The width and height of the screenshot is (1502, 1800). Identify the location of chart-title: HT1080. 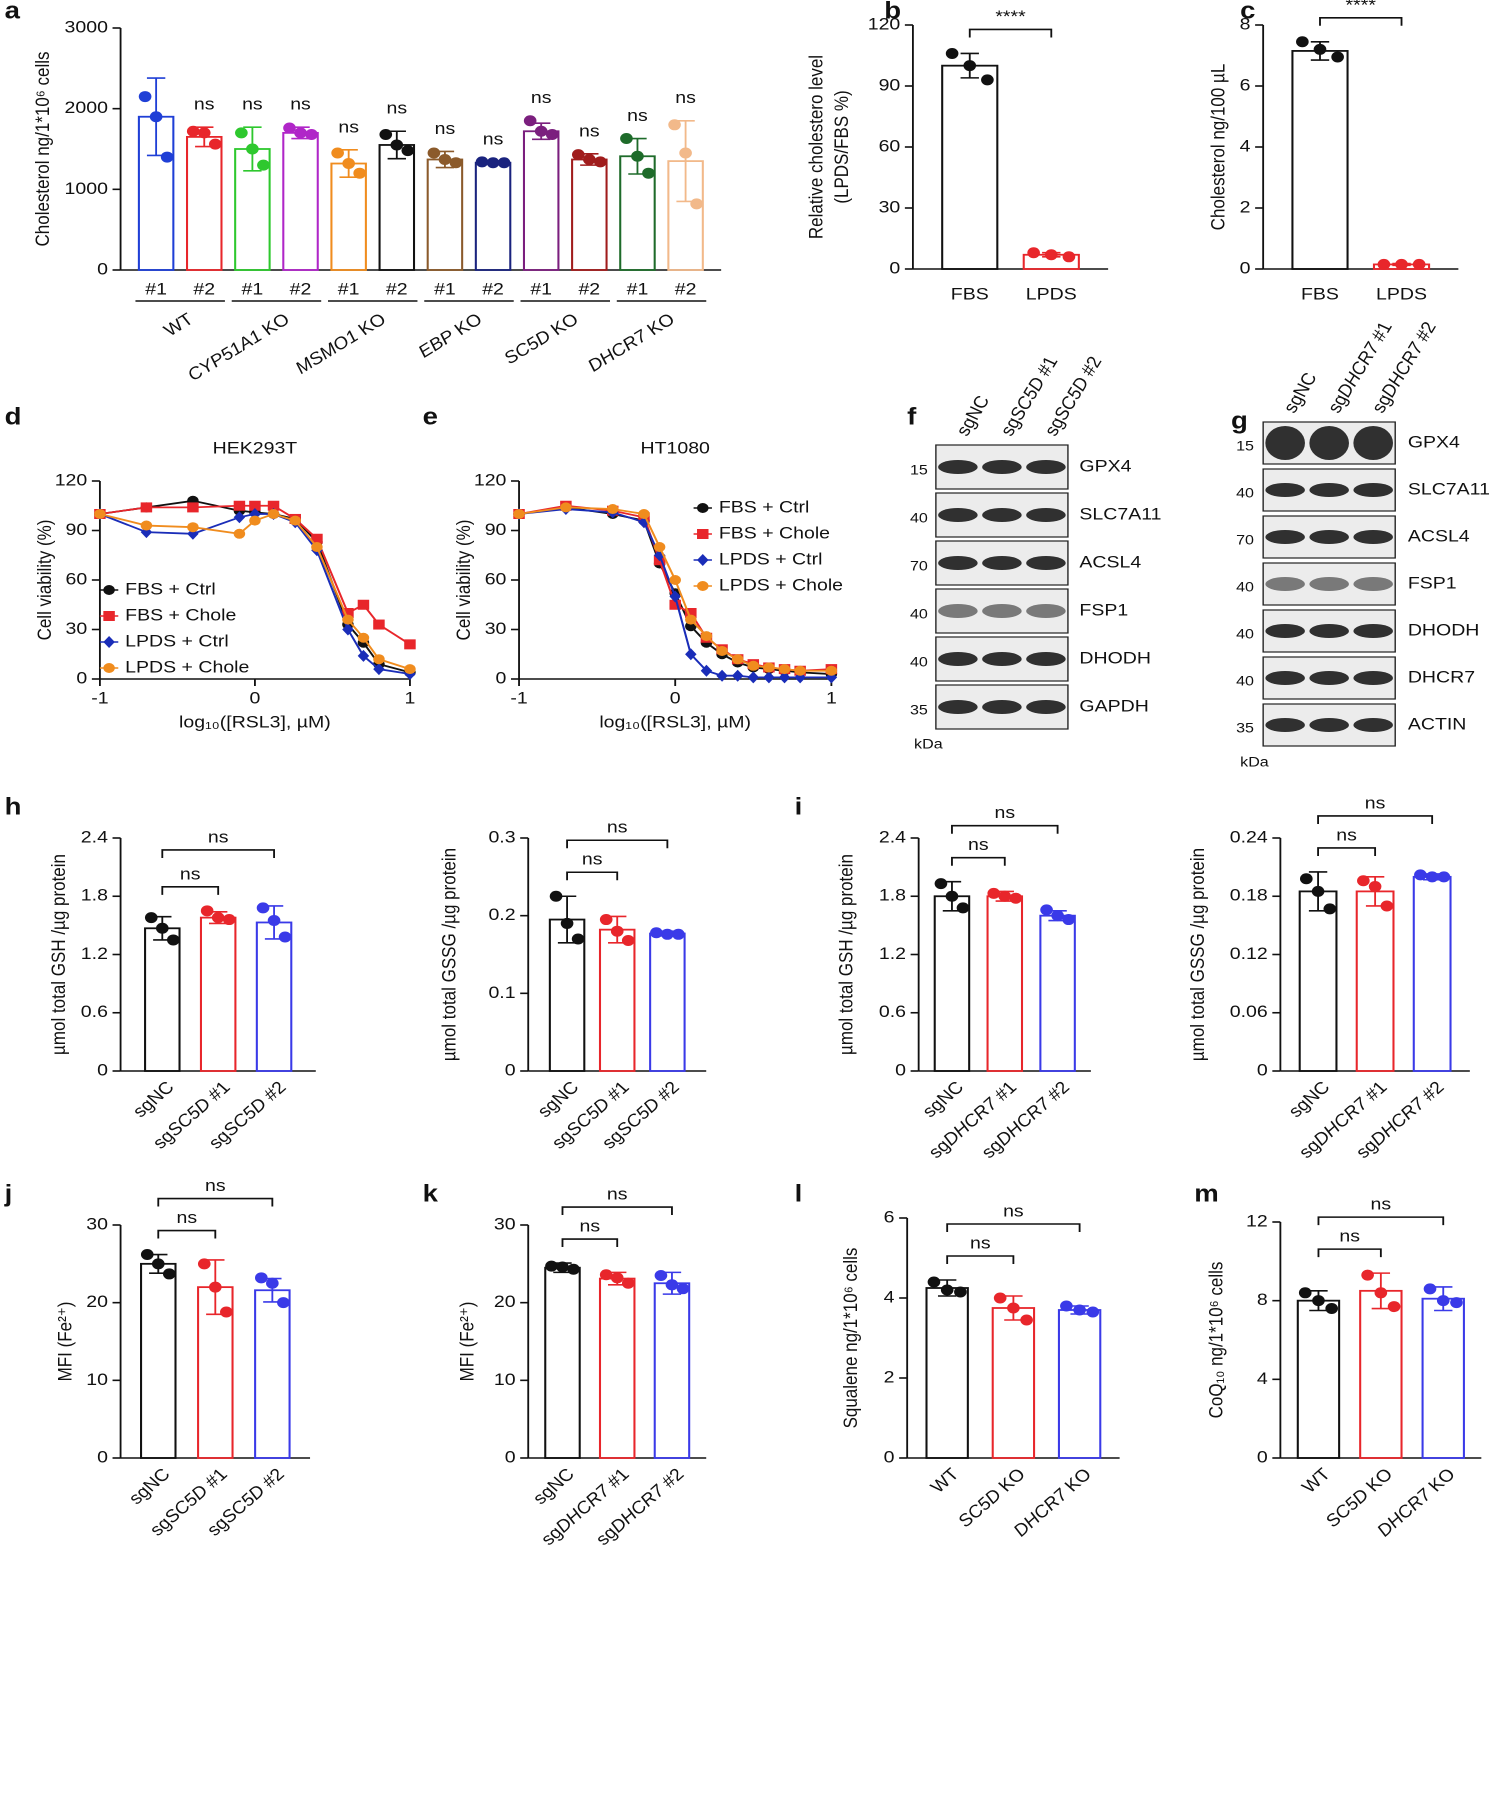
(674, 448).